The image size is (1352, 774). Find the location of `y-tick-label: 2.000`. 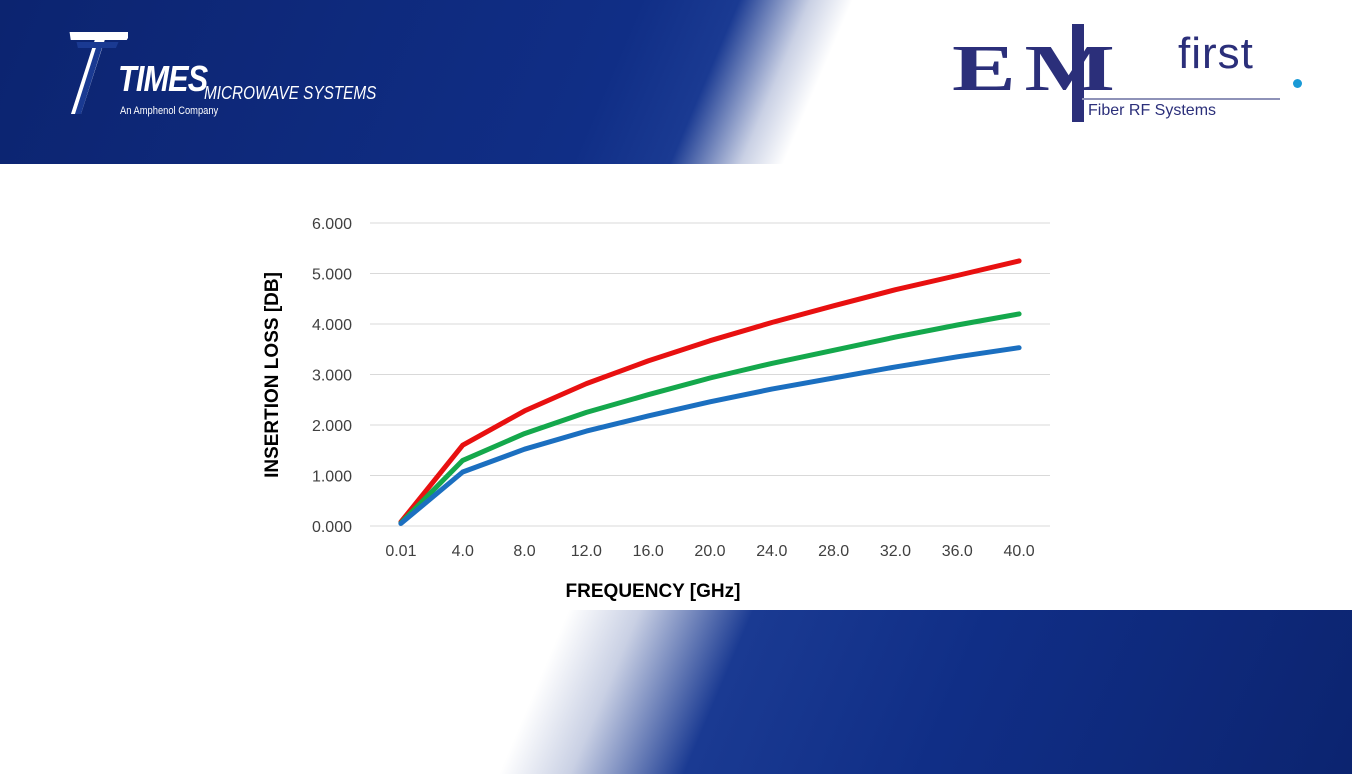

y-tick-label: 2.000 is located at coordinates (332, 426).